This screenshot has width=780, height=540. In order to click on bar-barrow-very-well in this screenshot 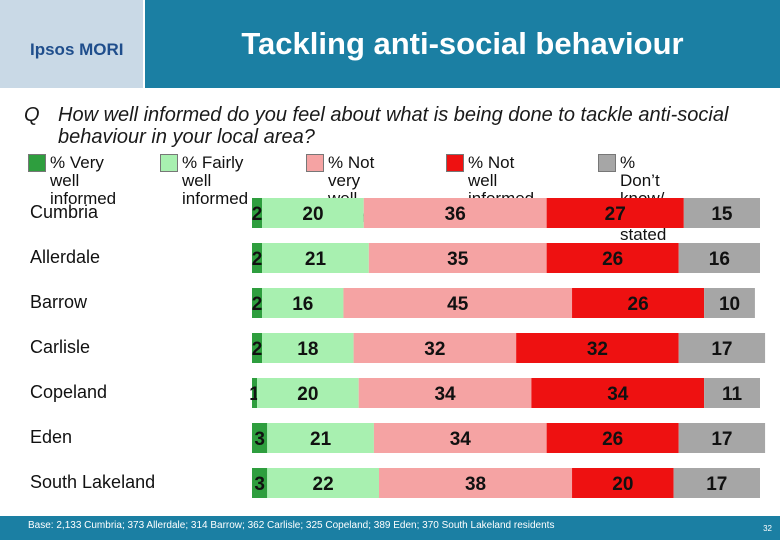, I will do `click(257, 303)`.